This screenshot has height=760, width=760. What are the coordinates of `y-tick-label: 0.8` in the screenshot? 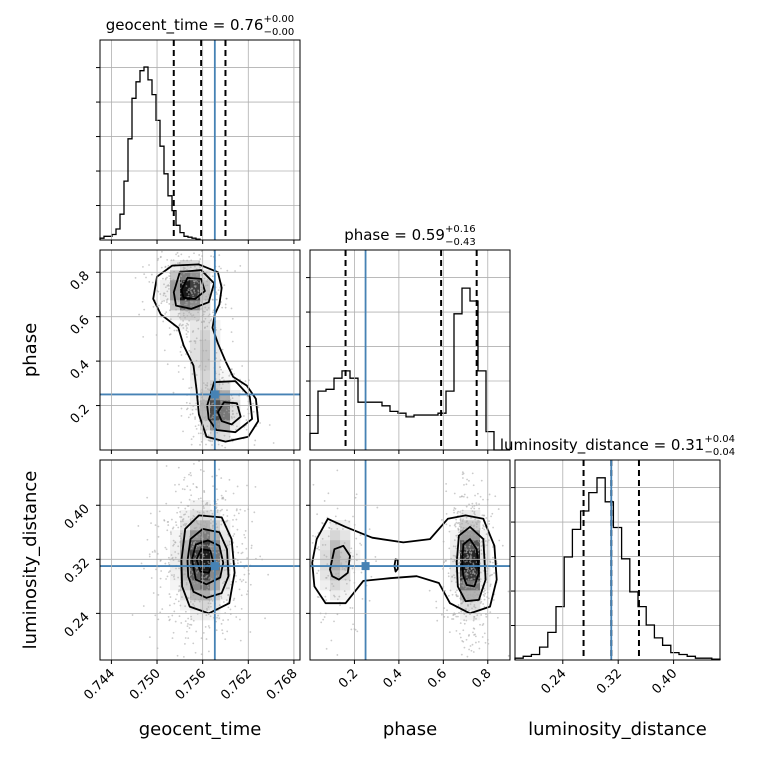 It's located at (80, 280).